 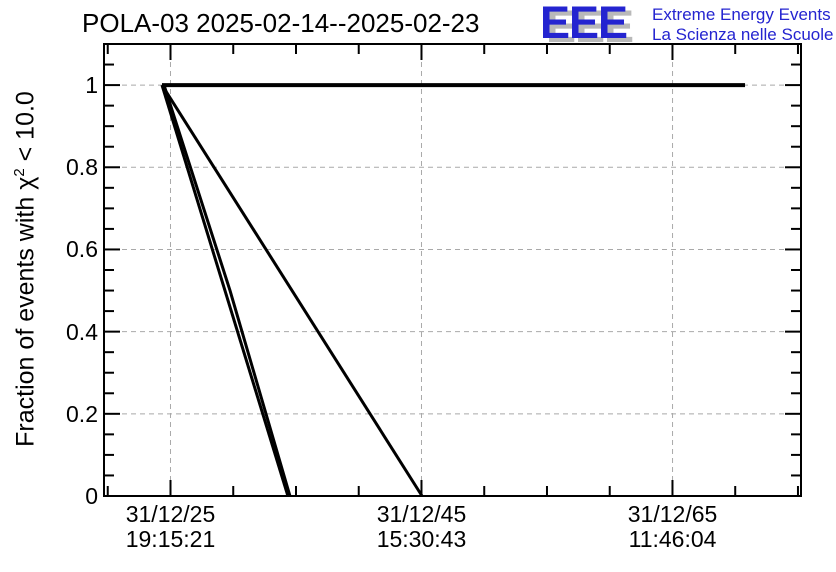 I want to click on x-tick-label: 31/12/45 15:30:43, so click(x=421, y=527).